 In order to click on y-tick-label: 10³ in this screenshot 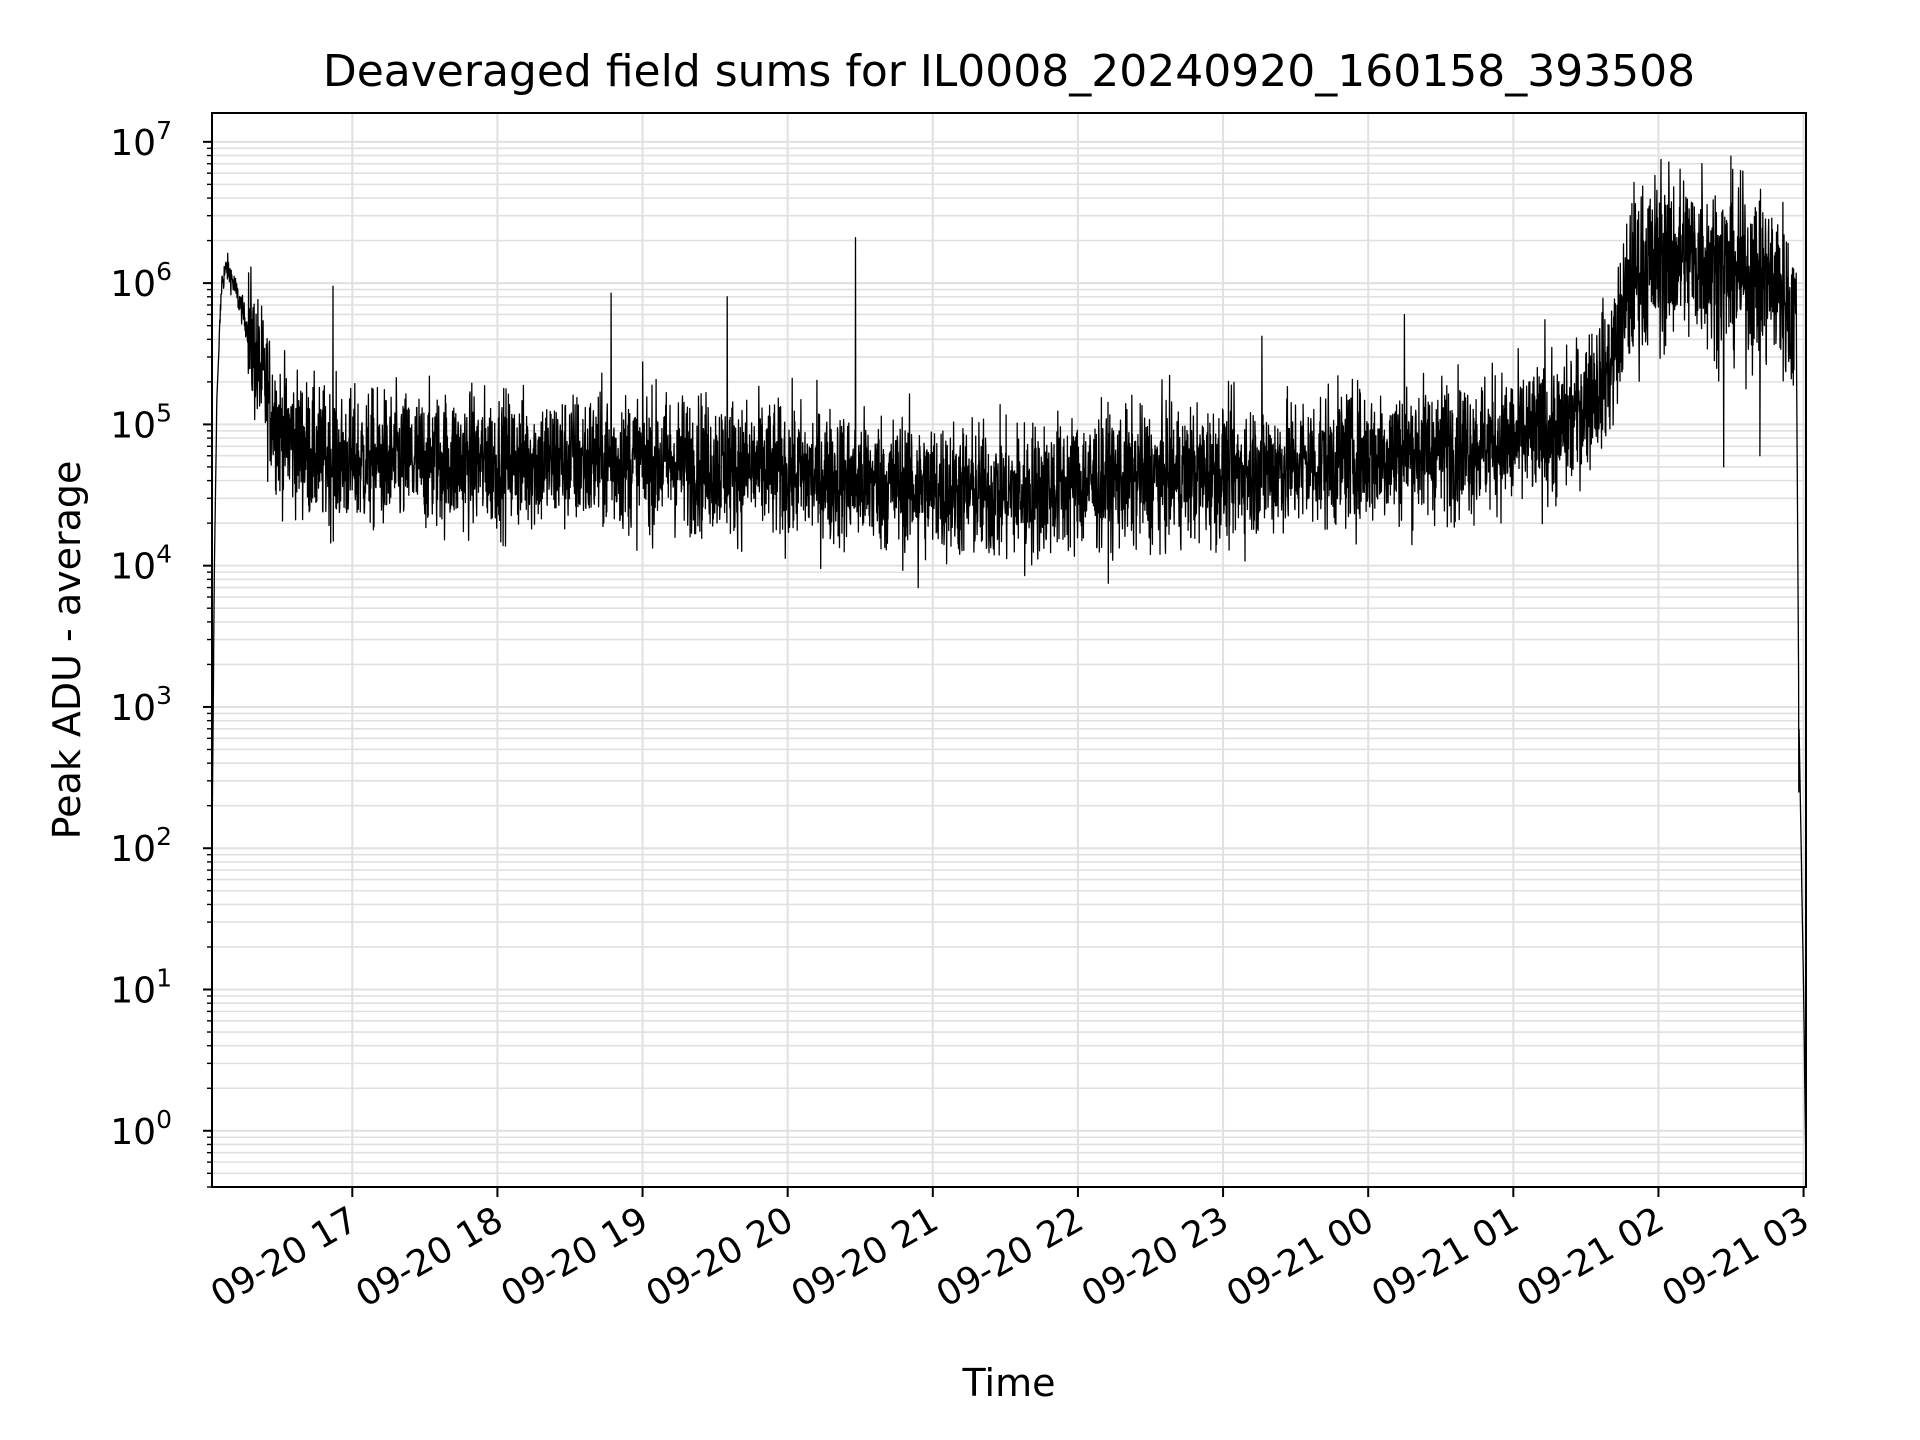, I will do `click(141, 705)`.